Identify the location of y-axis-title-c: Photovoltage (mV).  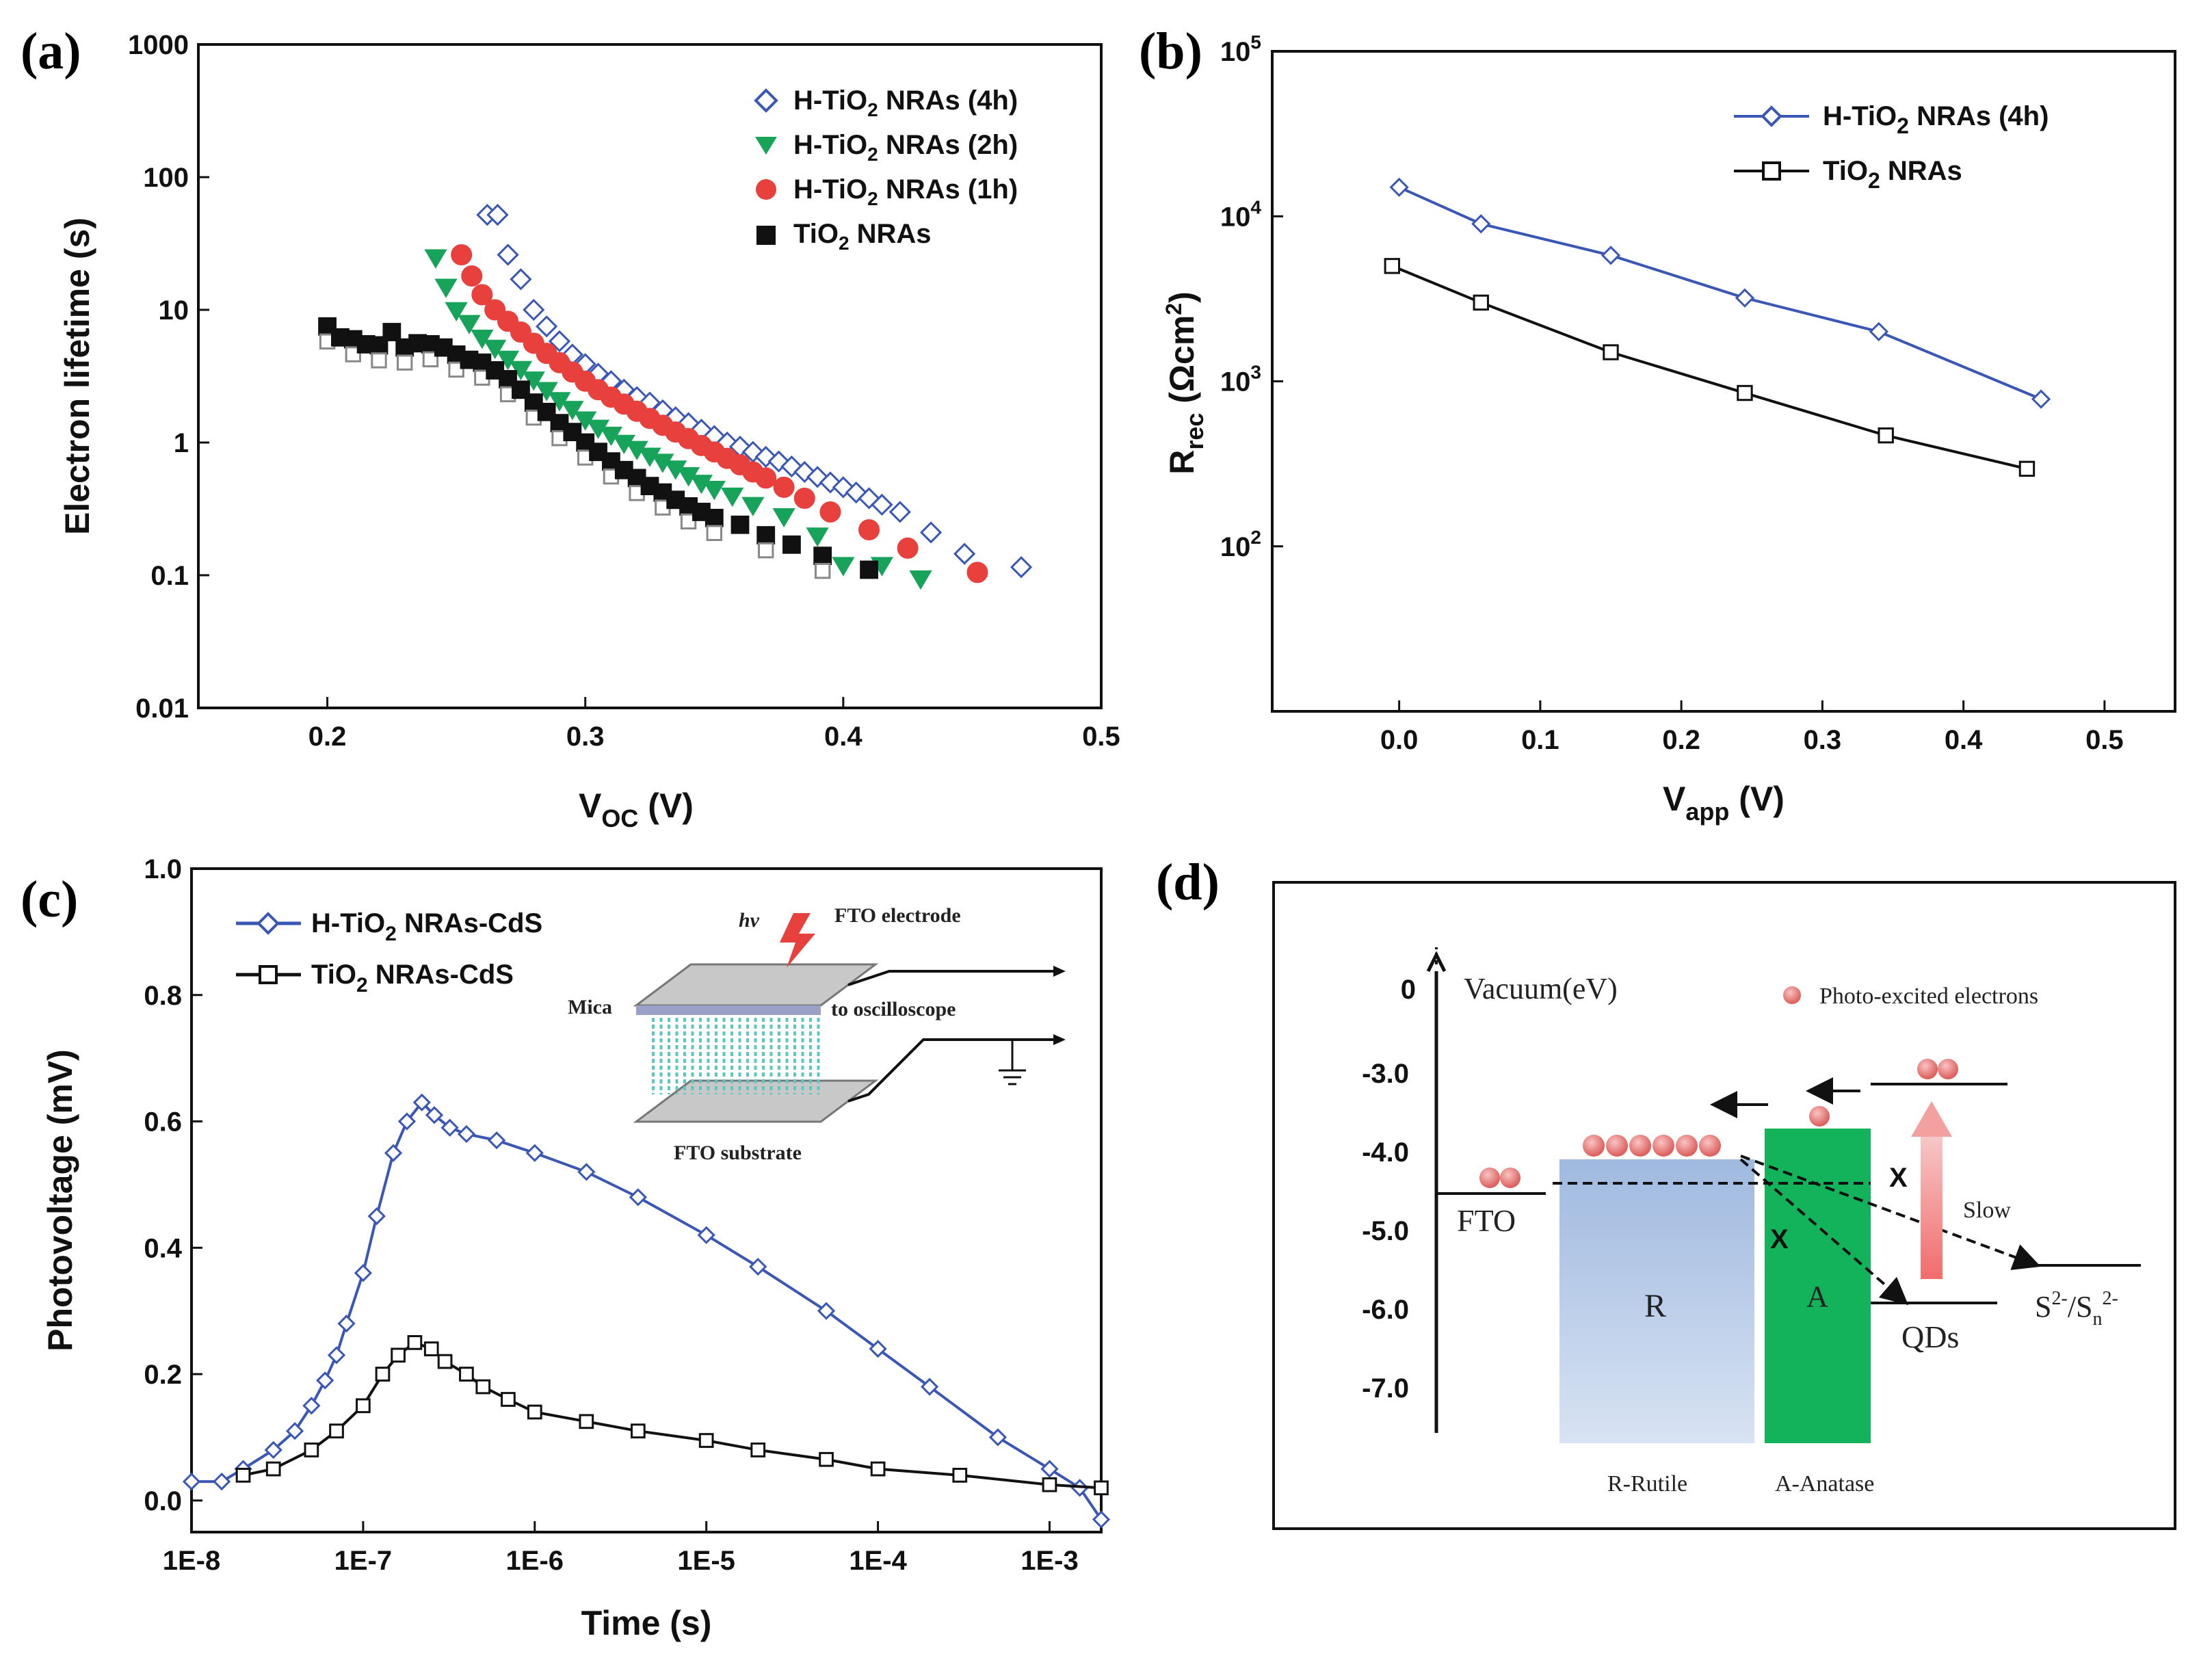
(60, 1200).